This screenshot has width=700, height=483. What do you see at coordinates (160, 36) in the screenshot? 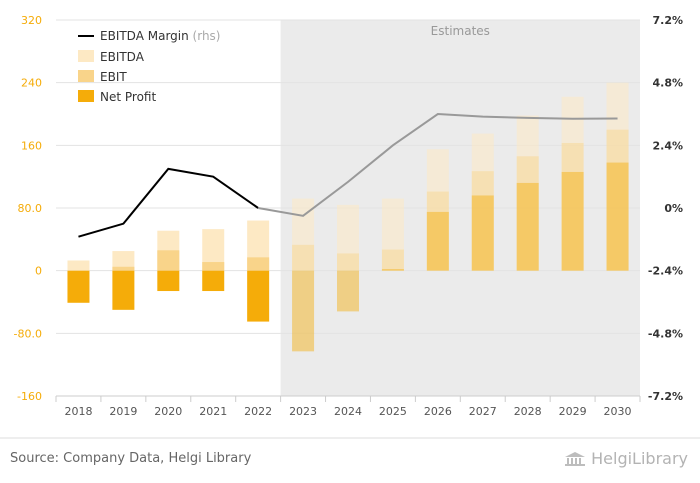
I see `legend-label-ebitda-margin: EBITDA Margin (rhs)` at bounding box center [160, 36].